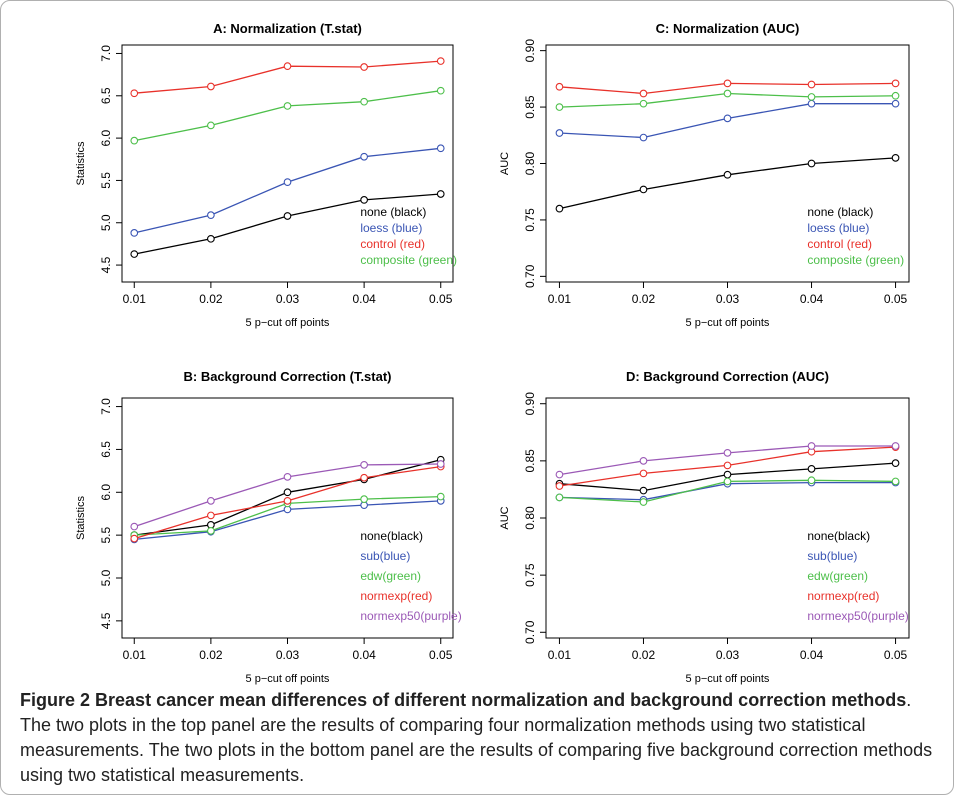 Image resolution: width=956 pixels, height=799 pixels. Describe the element at coordinates (287, 28) in the screenshot. I see `chart-title: A: Normalization (T.stat)` at that location.